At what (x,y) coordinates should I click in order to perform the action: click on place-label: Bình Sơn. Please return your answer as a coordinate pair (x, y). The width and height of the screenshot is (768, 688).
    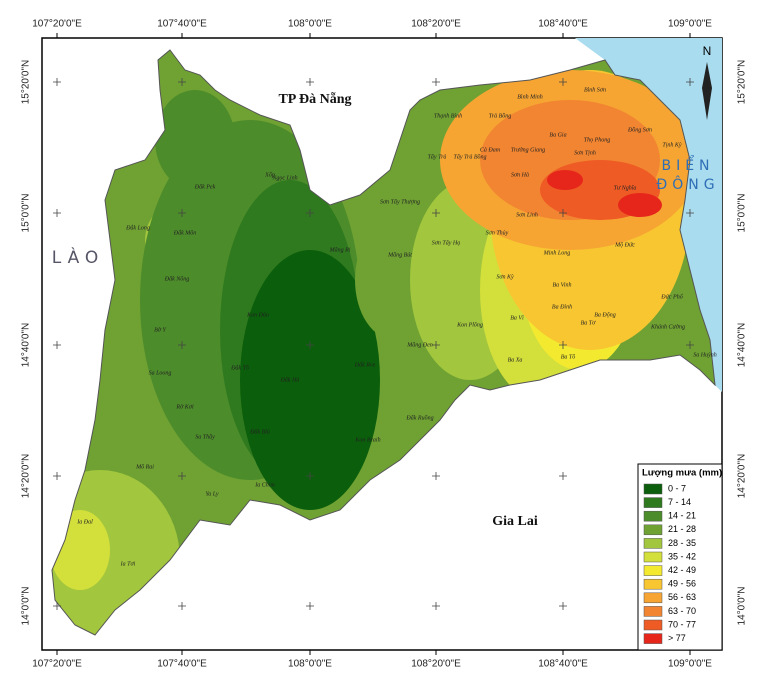
    Looking at the image, I should click on (595, 90).